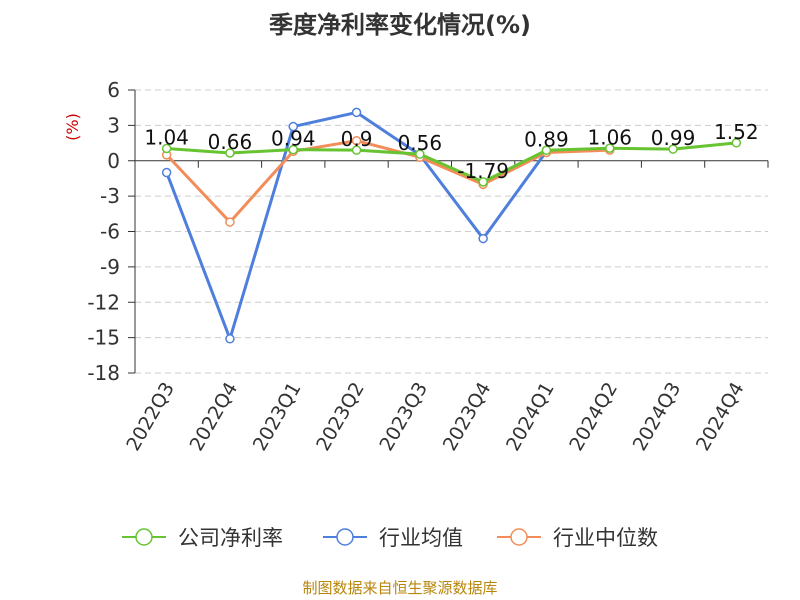  What do you see at coordinates (483, 171) in the screenshot?
I see `data-label: -1.79` at bounding box center [483, 171].